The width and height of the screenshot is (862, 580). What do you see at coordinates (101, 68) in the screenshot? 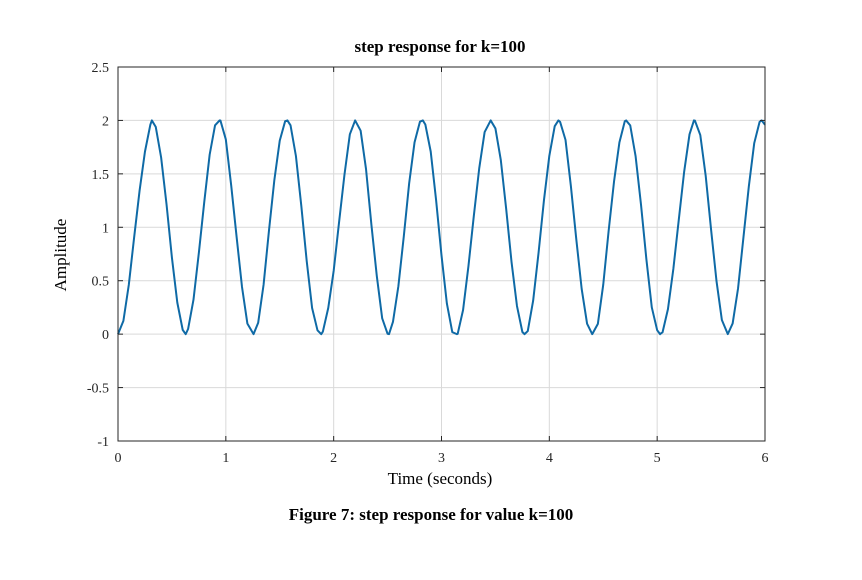
I see `y-tick-label: 2.5` at bounding box center [101, 68].